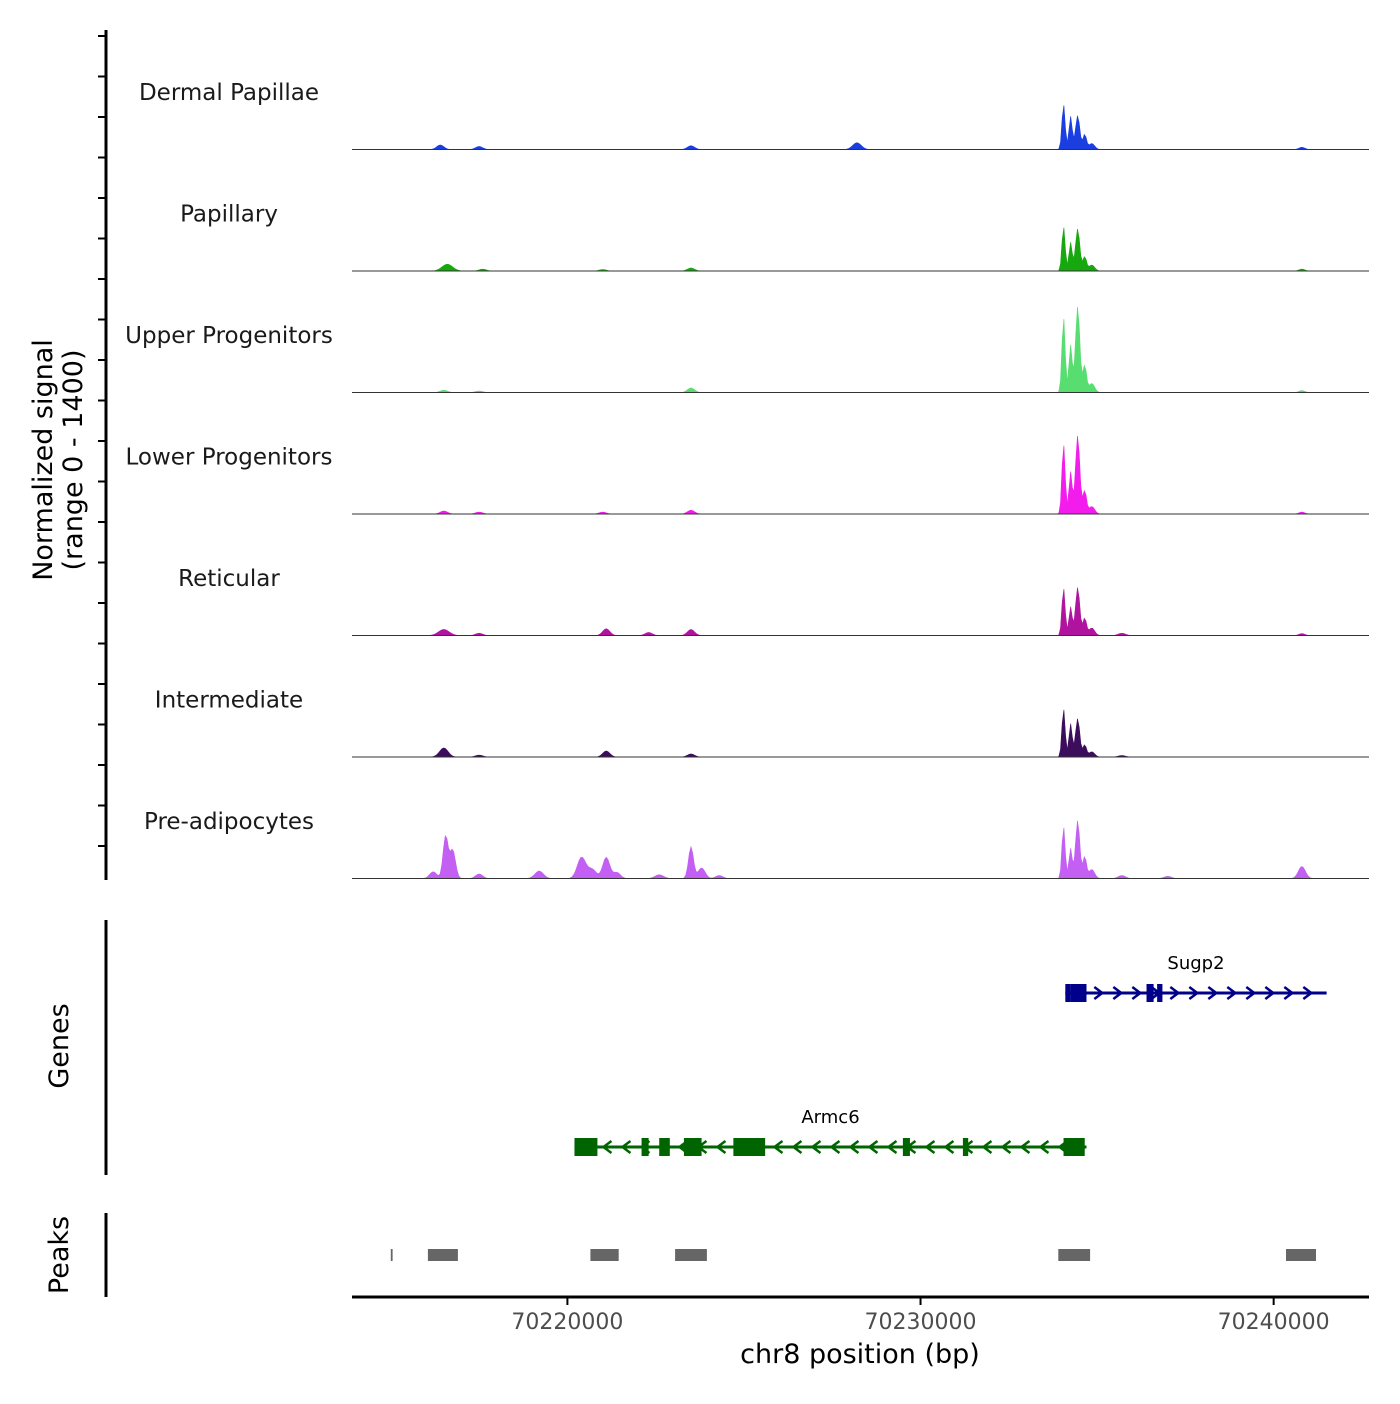  What do you see at coordinates (1195, 963) in the screenshot?
I see `gene-label: Sugp2` at bounding box center [1195, 963].